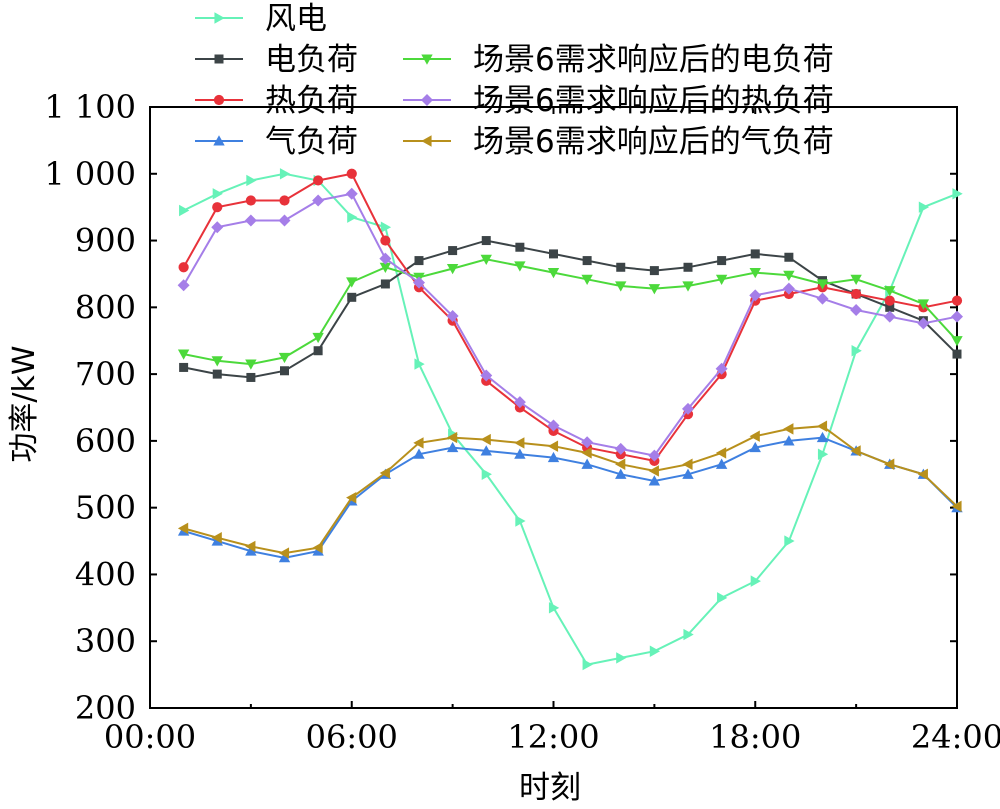  I want to click on legend-item: 电负荷, so click(276, 60).